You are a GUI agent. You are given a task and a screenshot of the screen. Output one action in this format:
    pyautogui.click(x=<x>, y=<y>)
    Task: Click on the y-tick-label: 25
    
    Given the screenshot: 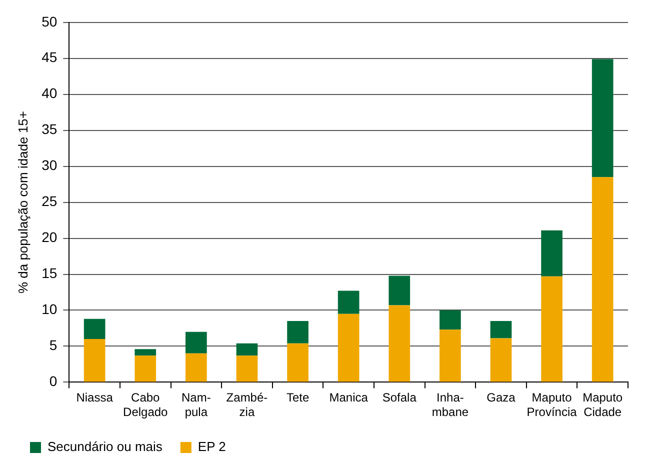 What is the action you would take?
    pyautogui.click(x=50, y=201)
    